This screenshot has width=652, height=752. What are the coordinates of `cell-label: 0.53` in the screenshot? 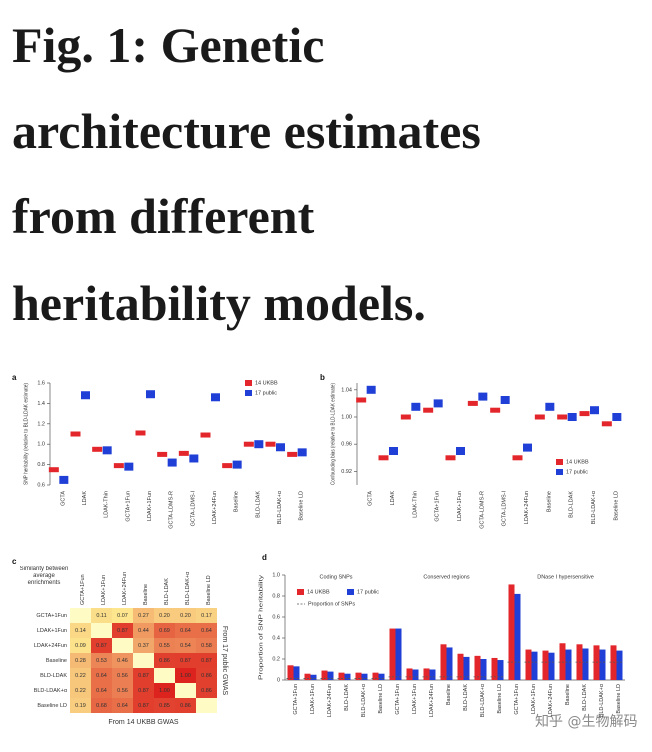 It's located at (101, 661).